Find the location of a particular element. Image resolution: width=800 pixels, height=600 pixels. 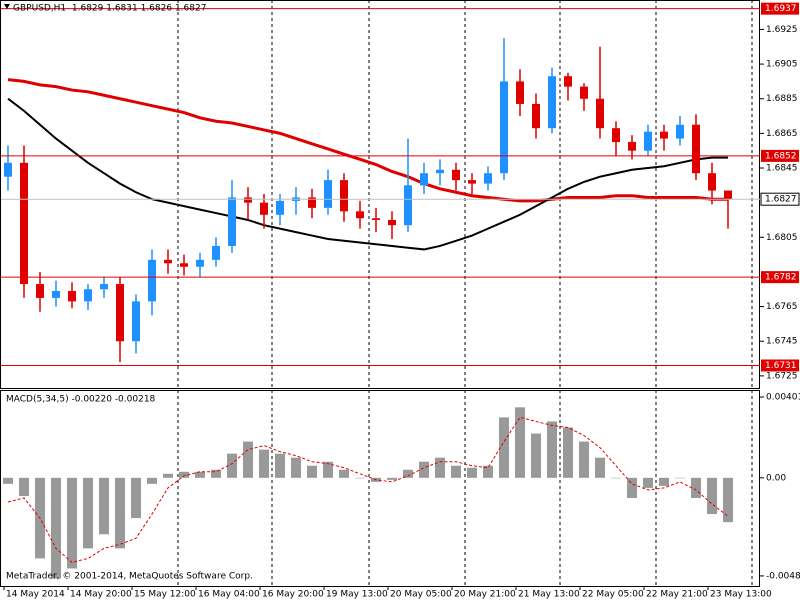

x-tick-label: 16 May 04:00 is located at coordinates (229, 595).